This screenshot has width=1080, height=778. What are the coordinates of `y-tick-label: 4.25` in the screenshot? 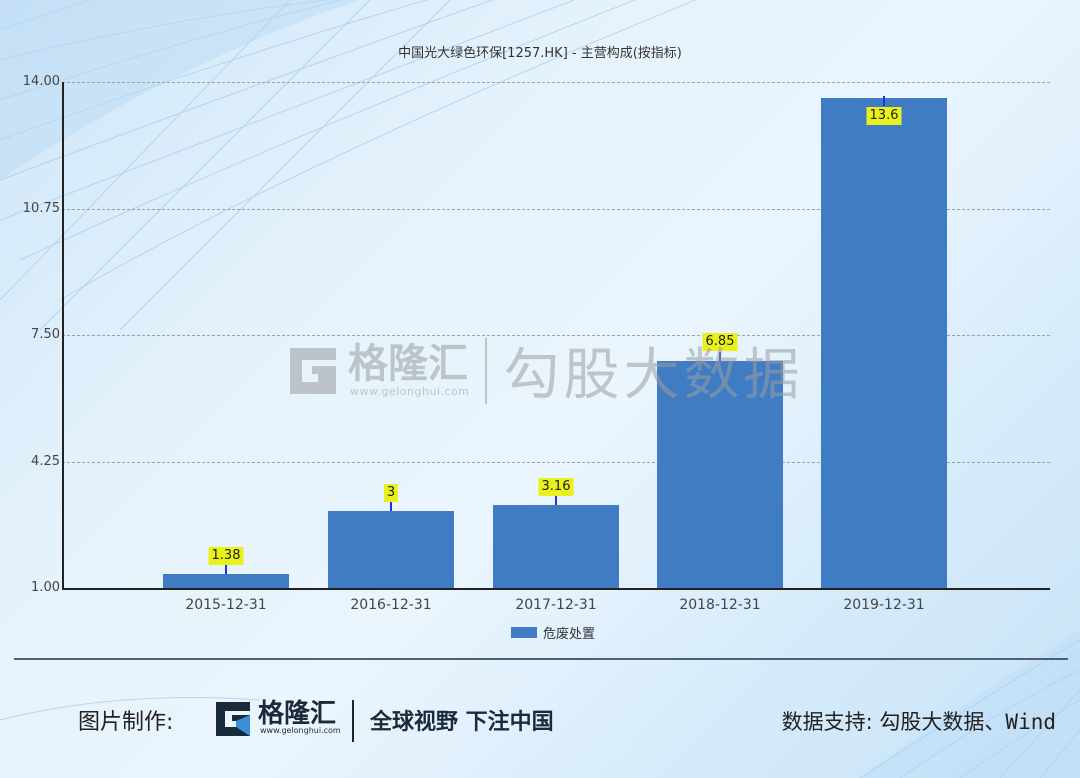 It's located at (45, 461).